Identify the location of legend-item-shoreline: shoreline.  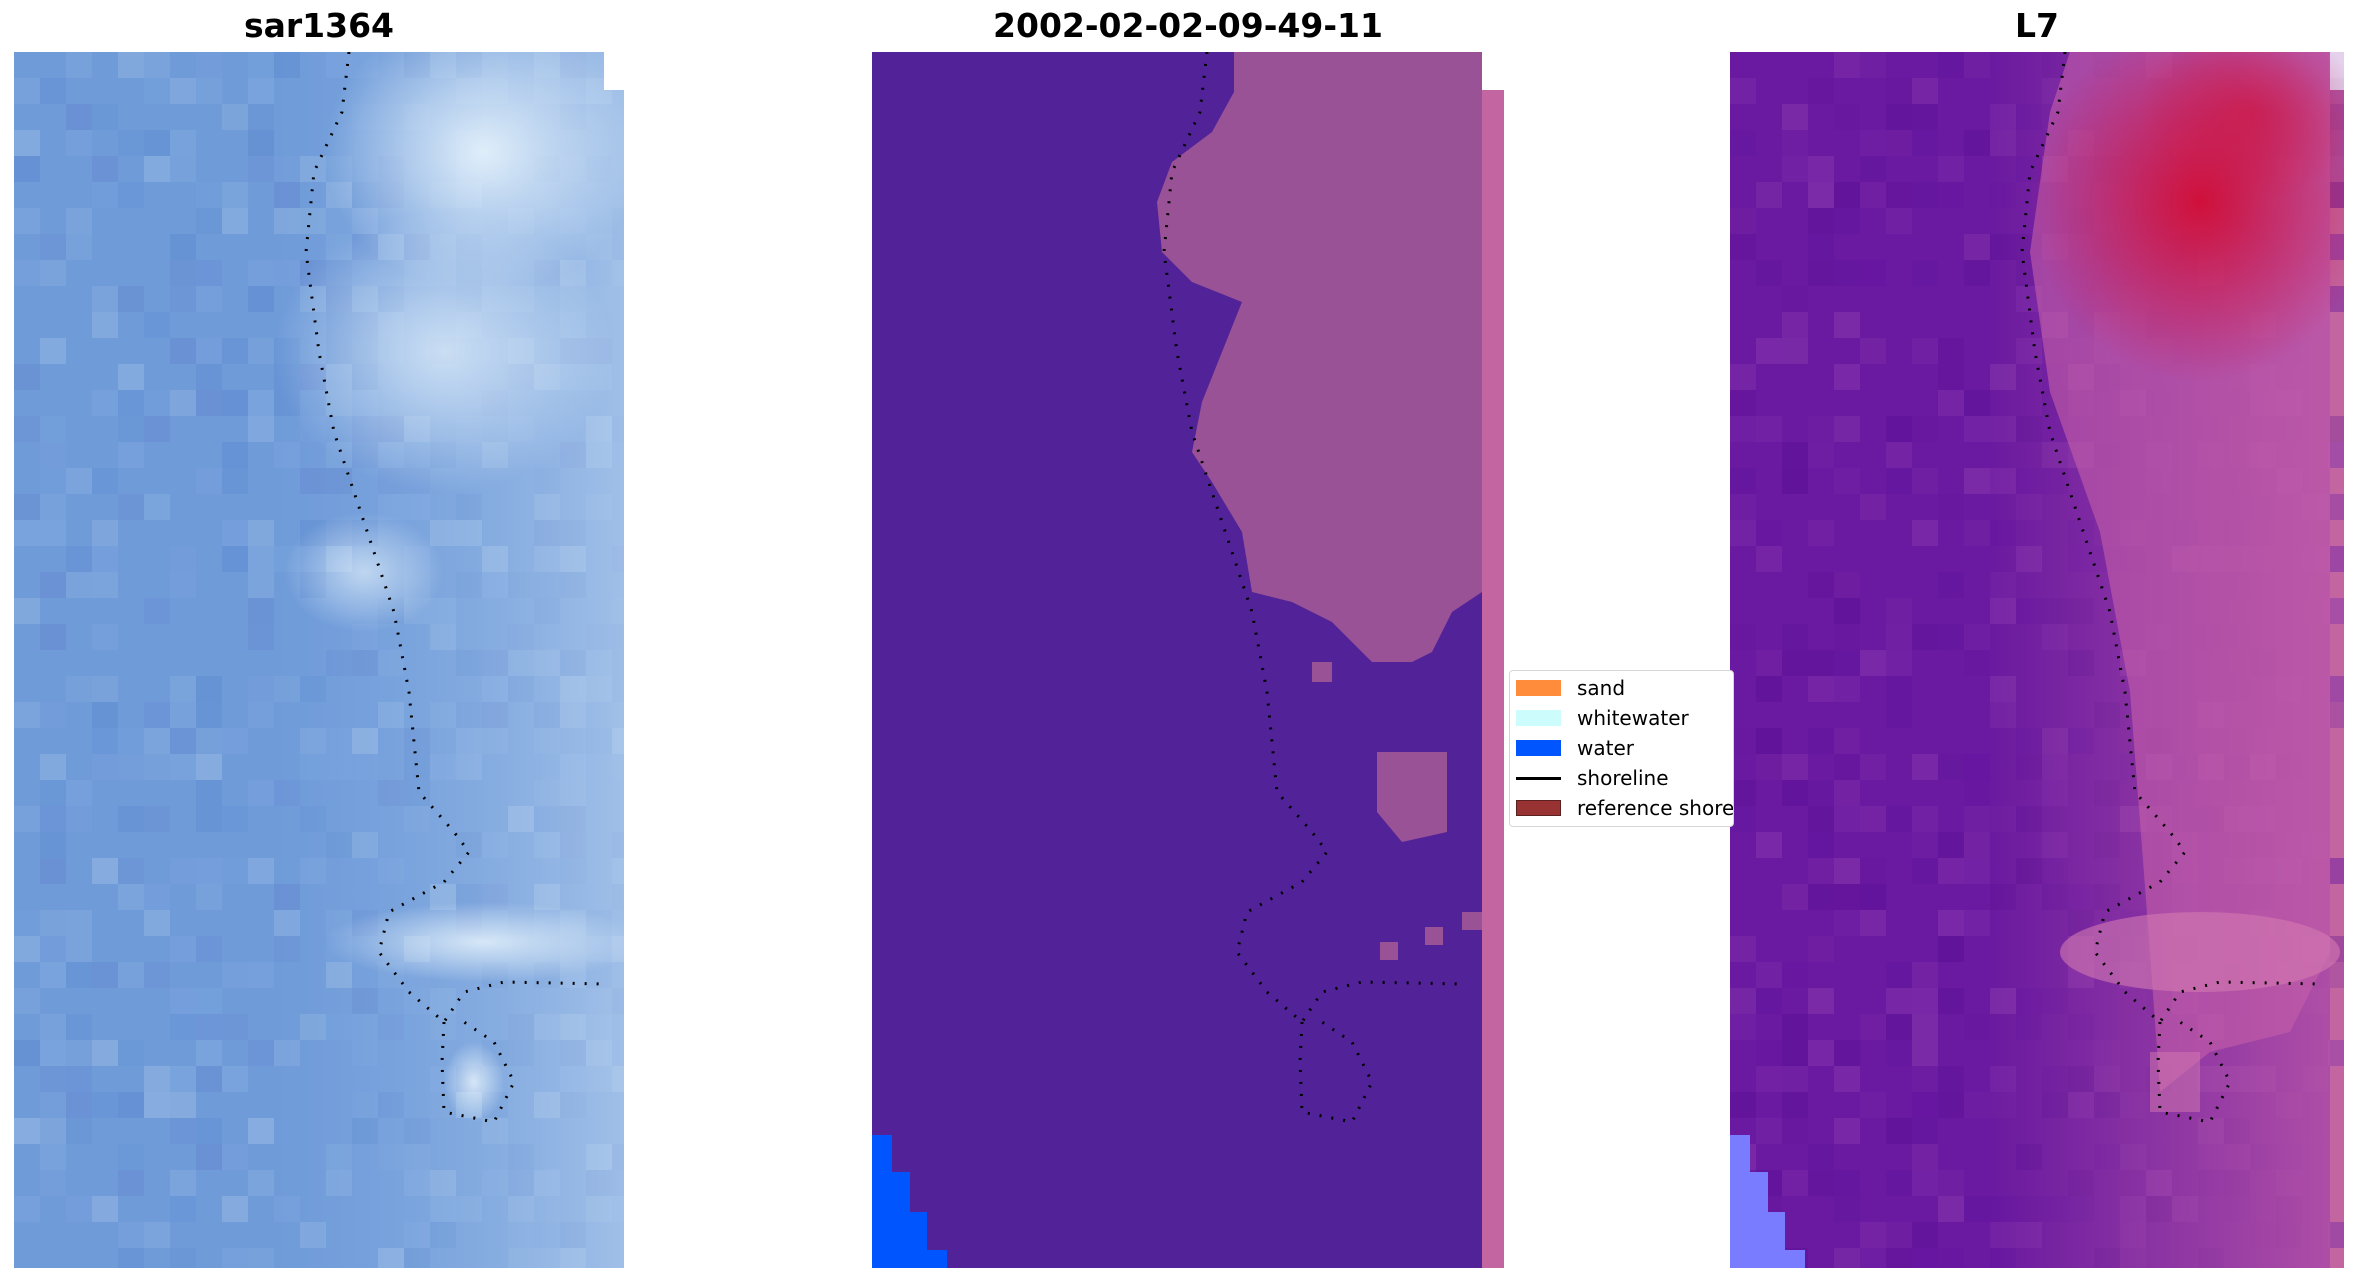
(1592, 778).